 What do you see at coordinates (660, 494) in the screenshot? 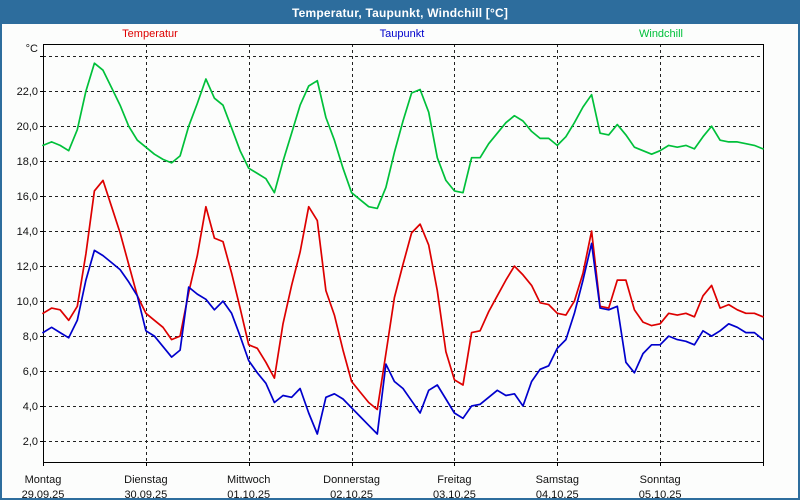
I see `day-date-label: 05.10.25` at bounding box center [660, 494].